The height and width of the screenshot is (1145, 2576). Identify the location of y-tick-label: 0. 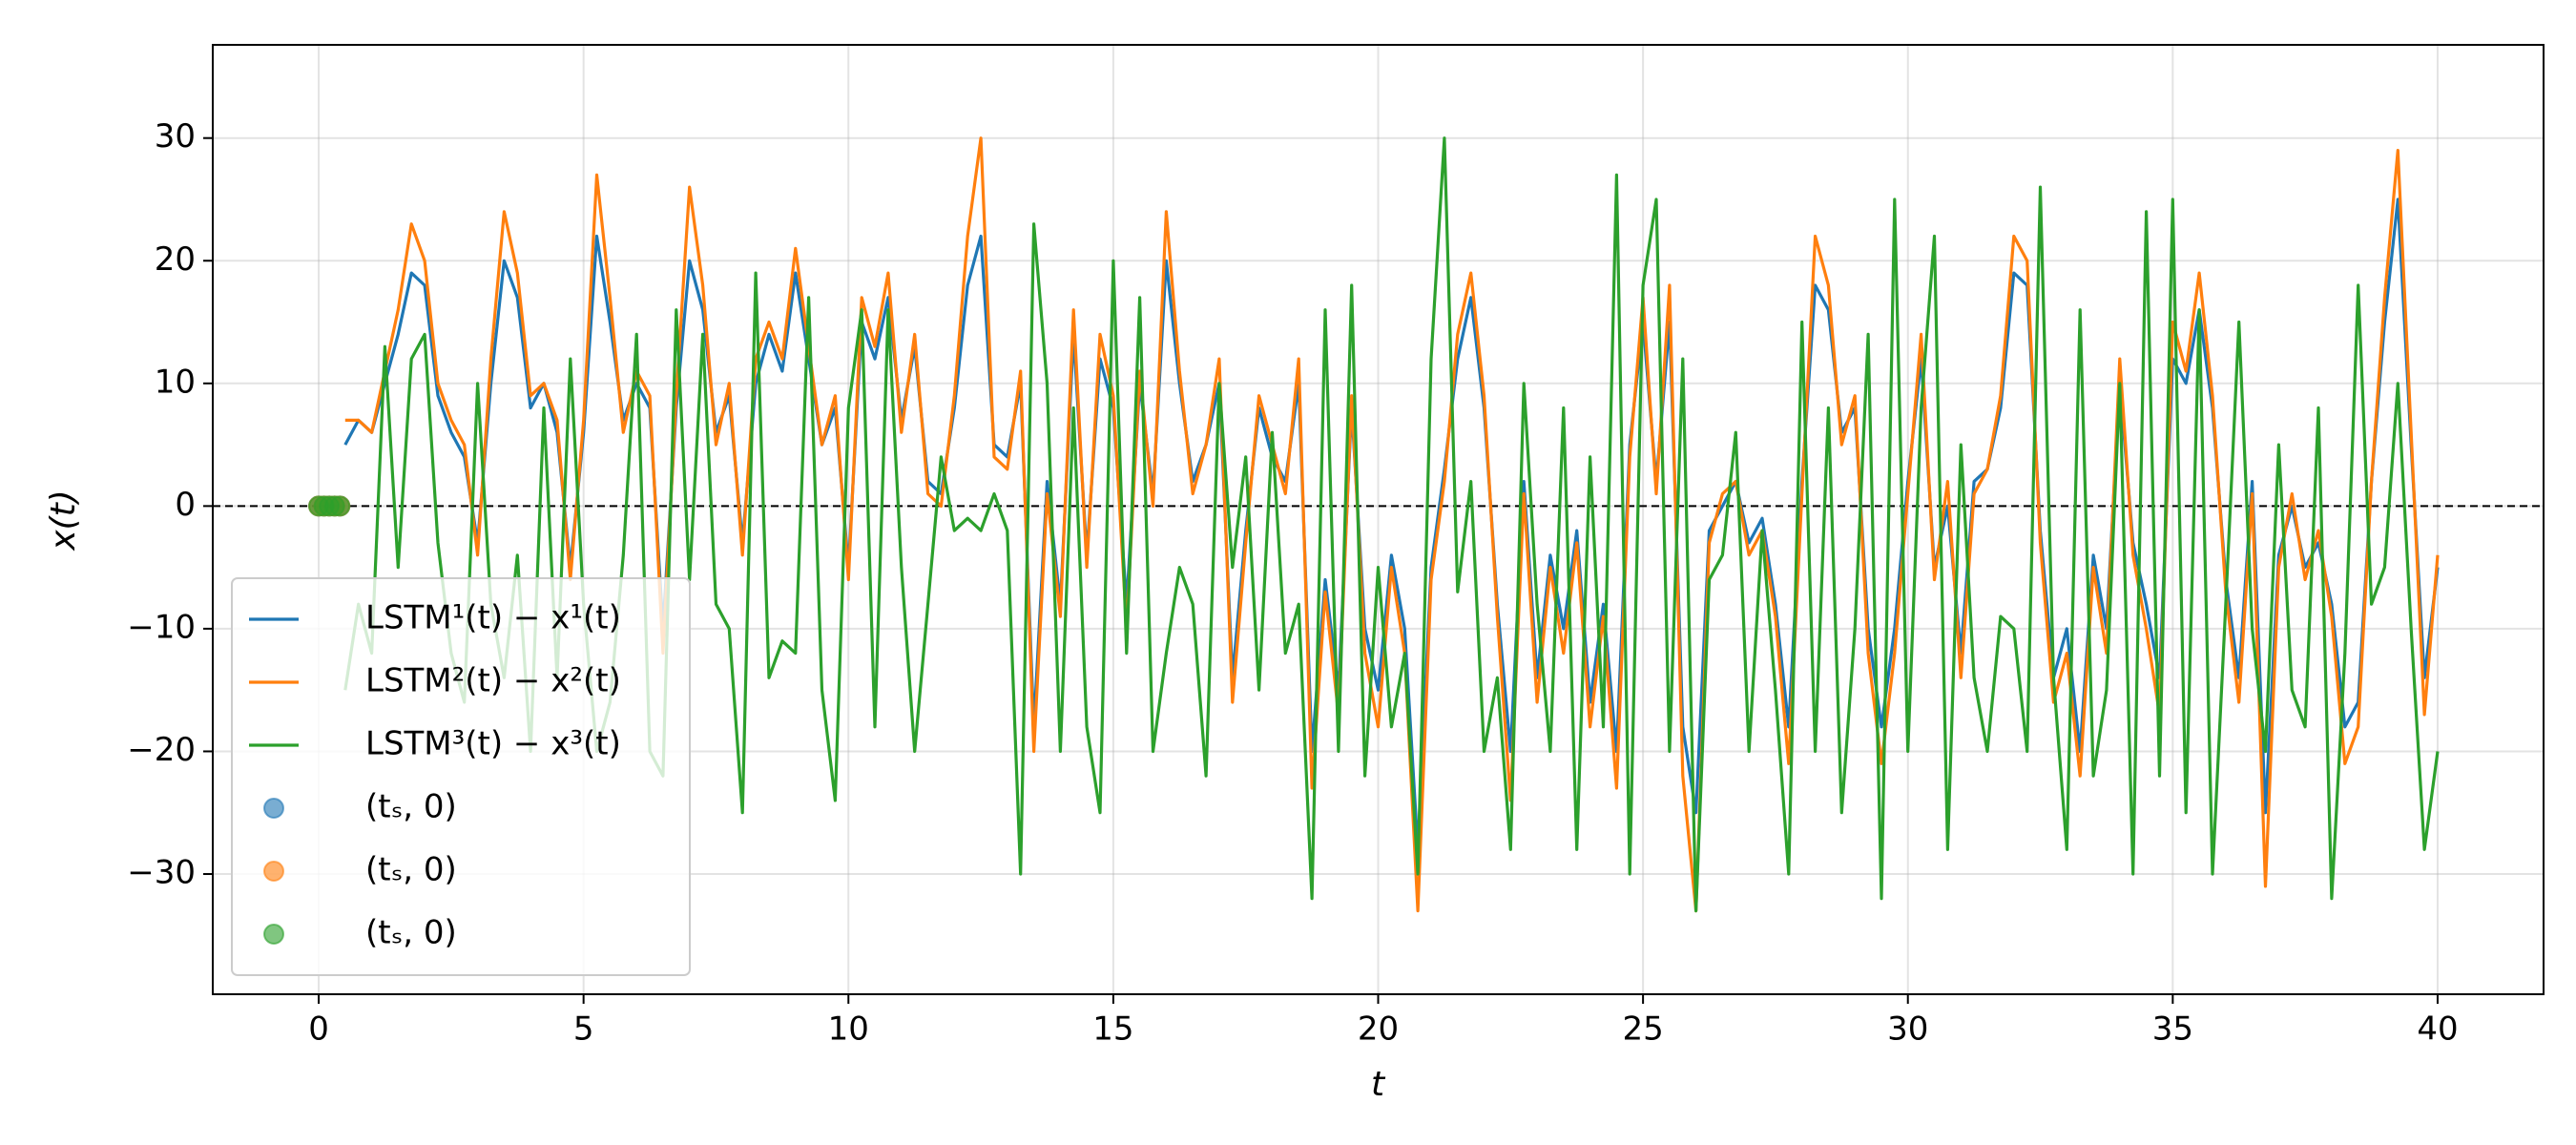
(185, 505).